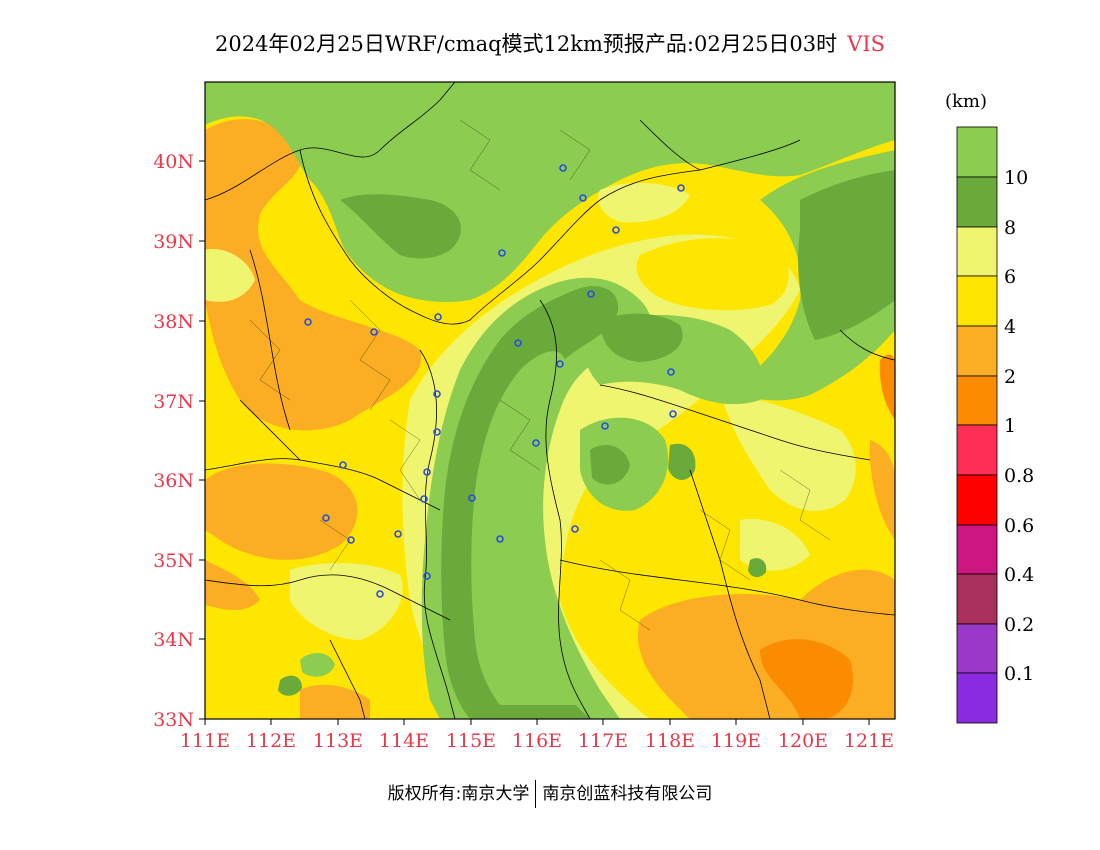  What do you see at coordinates (1010, 327) in the screenshot?
I see `legend-label: 4` at bounding box center [1010, 327].